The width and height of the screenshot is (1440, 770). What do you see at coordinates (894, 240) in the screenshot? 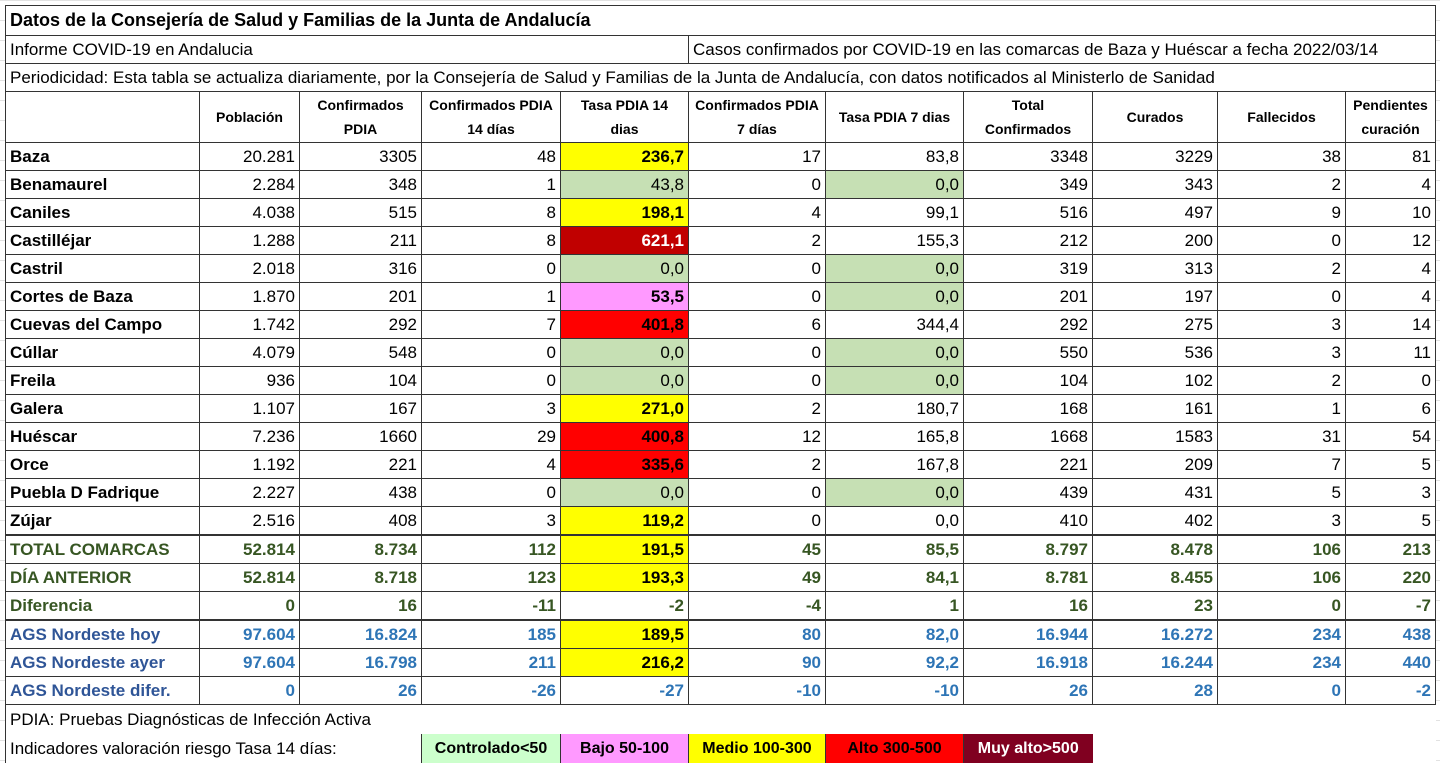
I see `table-cell: 155,3` at bounding box center [894, 240].